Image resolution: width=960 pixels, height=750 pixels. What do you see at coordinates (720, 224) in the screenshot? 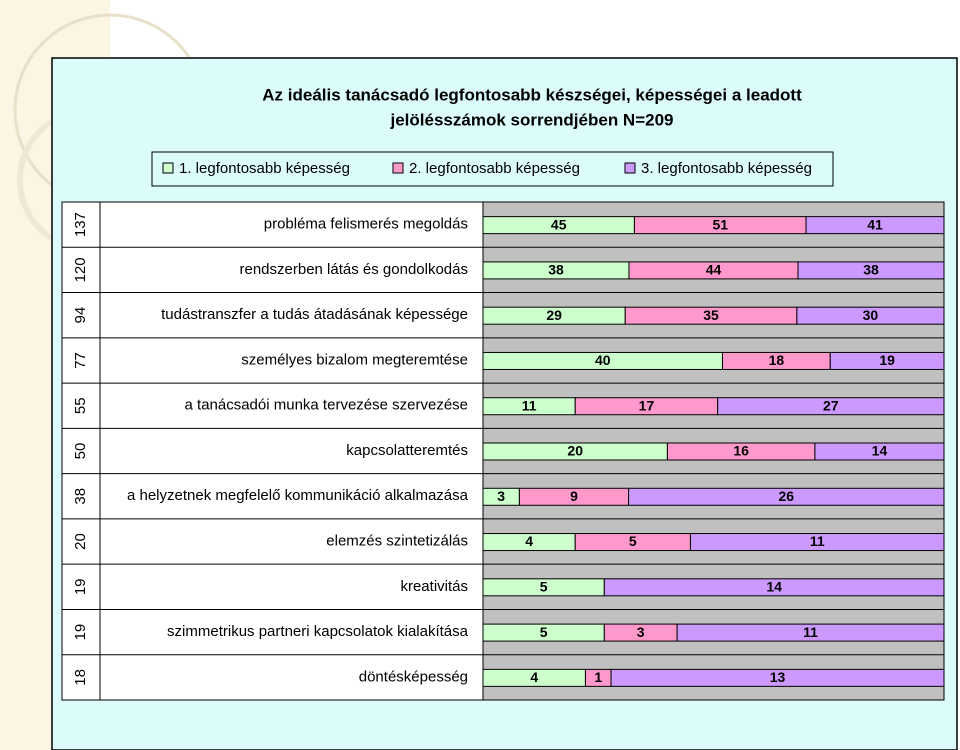
I see `value-label: 51` at bounding box center [720, 224].